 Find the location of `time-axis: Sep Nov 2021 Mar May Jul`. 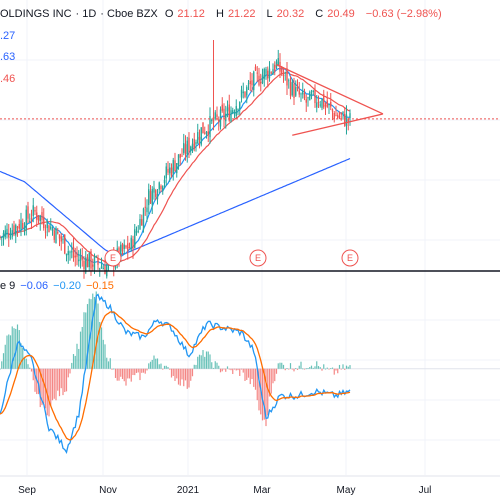

time-axis: Sep Nov 2021 Mar May Jul is located at coordinates (250, 485).